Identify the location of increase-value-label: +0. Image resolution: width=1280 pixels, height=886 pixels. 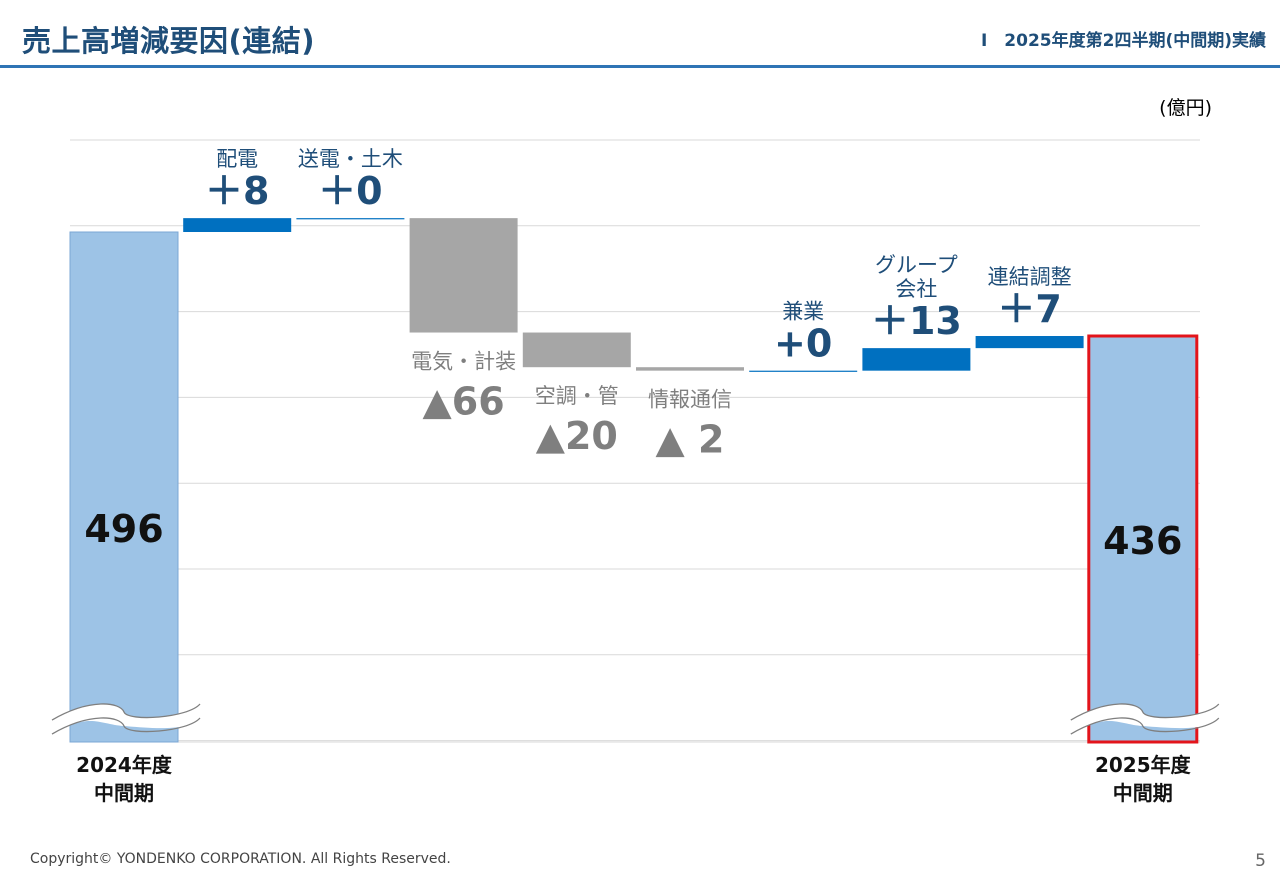
(803, 344).